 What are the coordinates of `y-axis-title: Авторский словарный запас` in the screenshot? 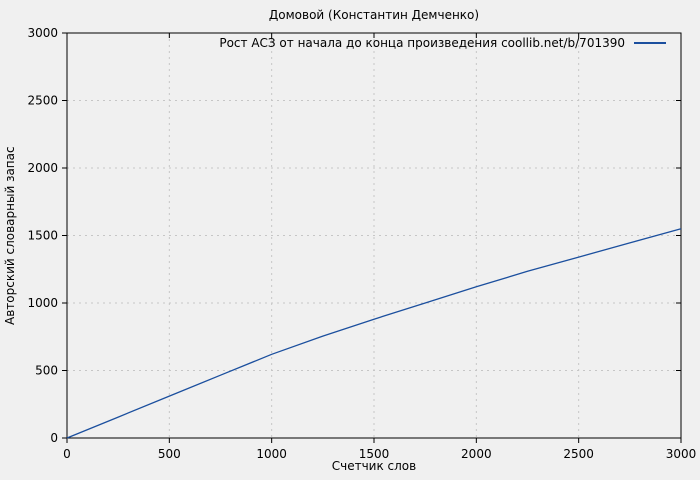 It's located at (10, 235).